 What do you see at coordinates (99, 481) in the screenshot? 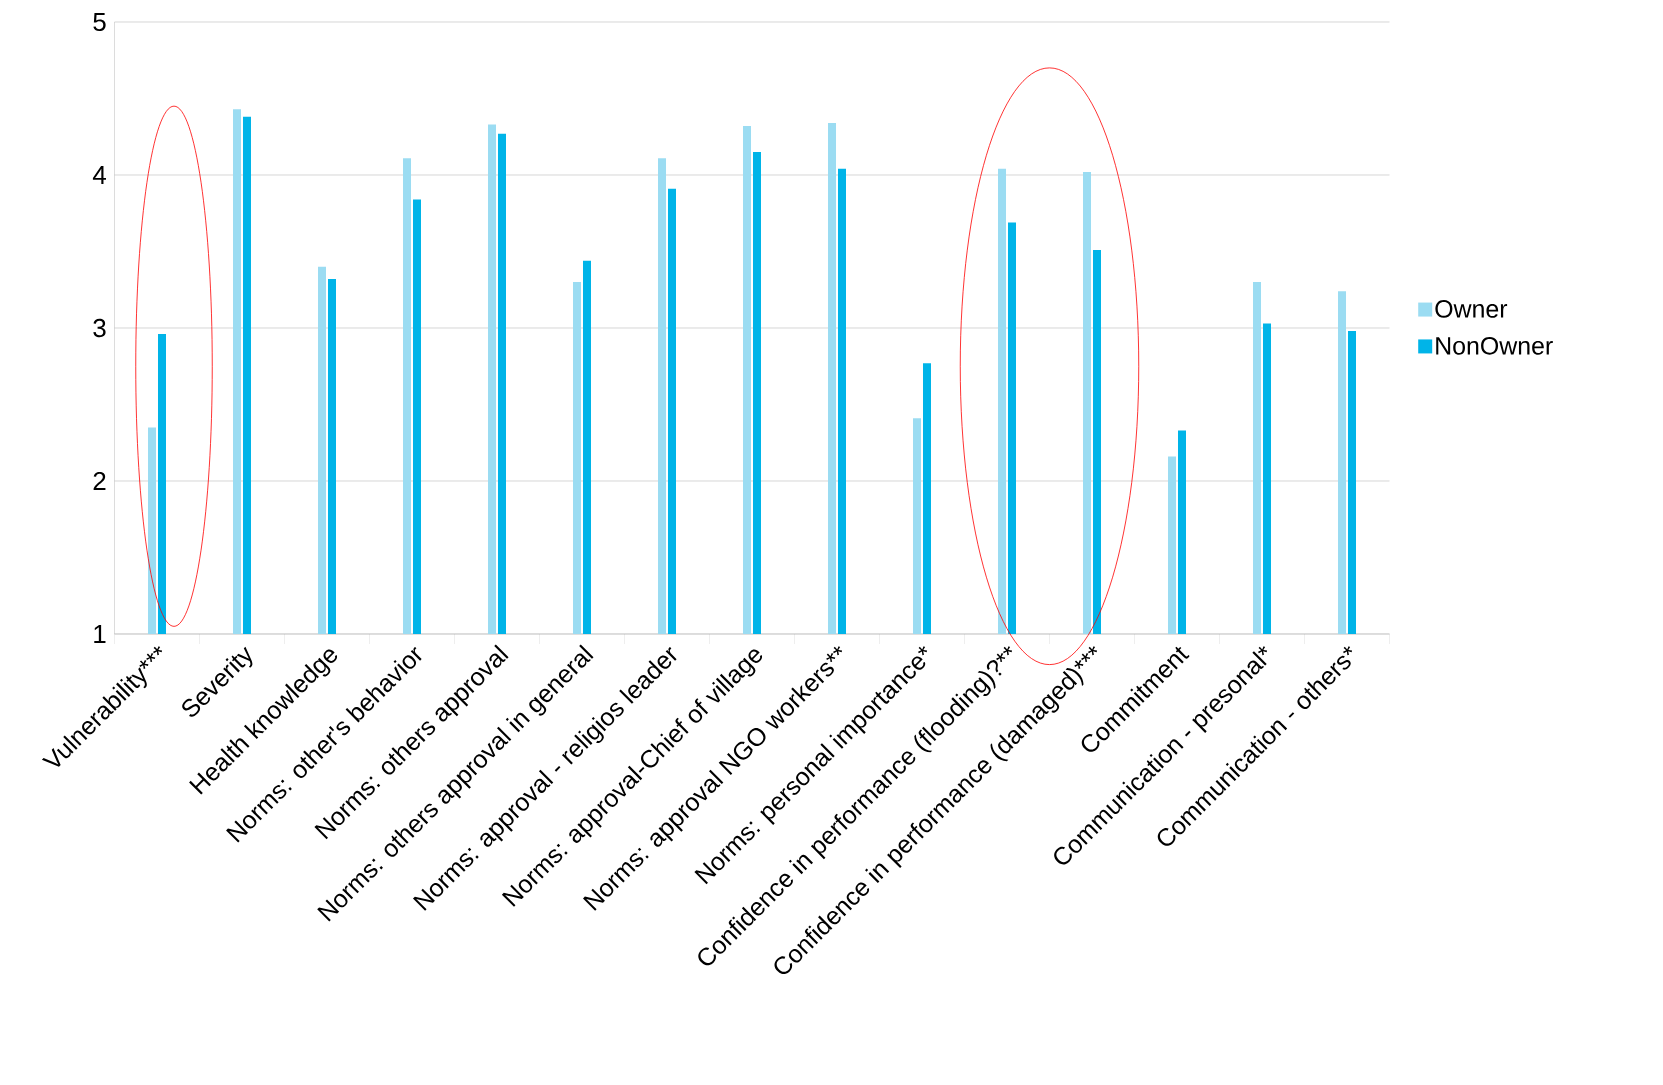
I see `y-tick-label: 2` at bounding box center [99, 481].